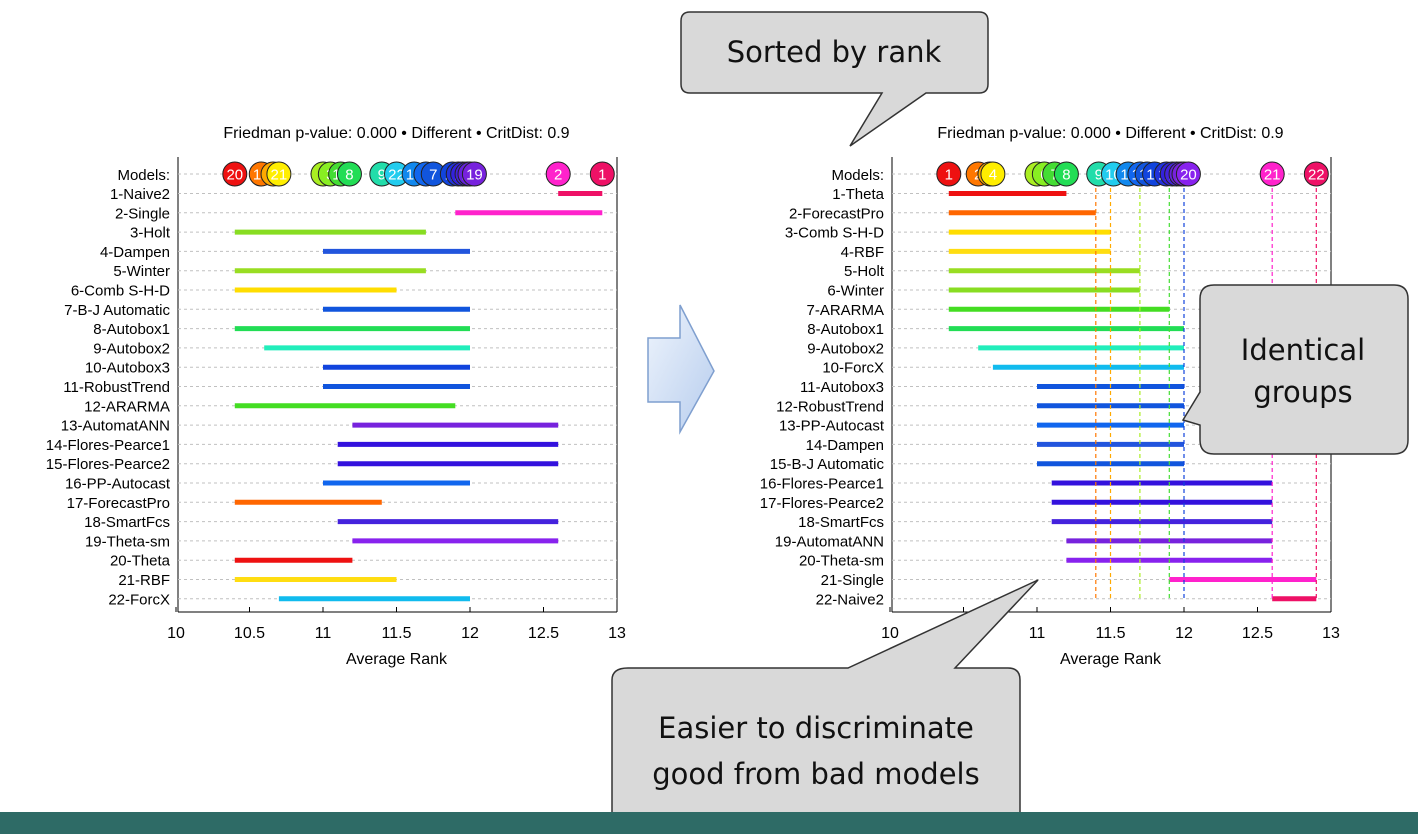 This screenshot has height=839, width=1418. I want to click on model-label: 14-Dampen, so click(845, 445).